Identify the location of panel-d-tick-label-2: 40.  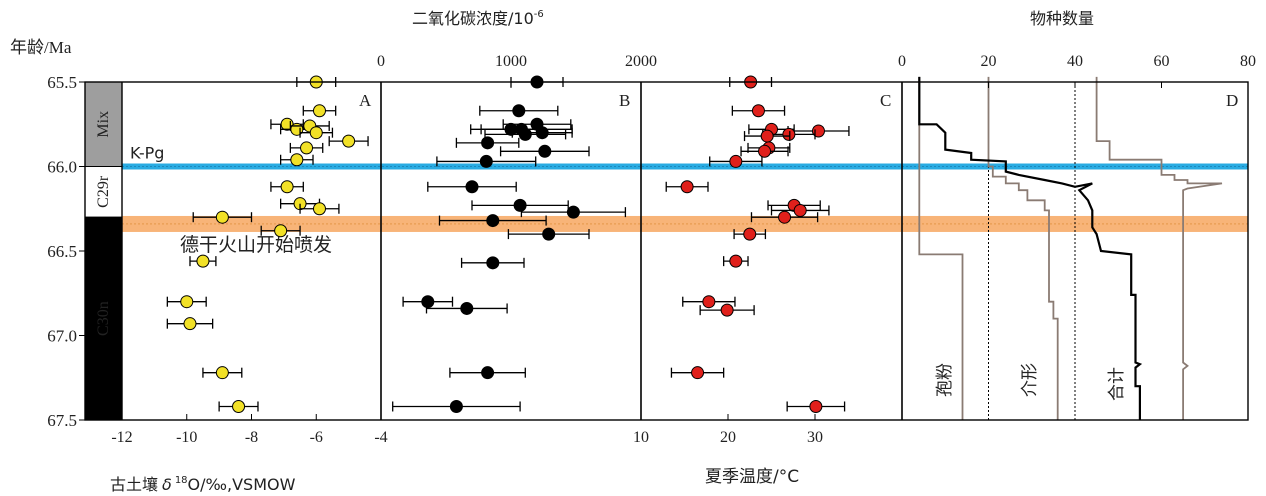
(1075, 61).